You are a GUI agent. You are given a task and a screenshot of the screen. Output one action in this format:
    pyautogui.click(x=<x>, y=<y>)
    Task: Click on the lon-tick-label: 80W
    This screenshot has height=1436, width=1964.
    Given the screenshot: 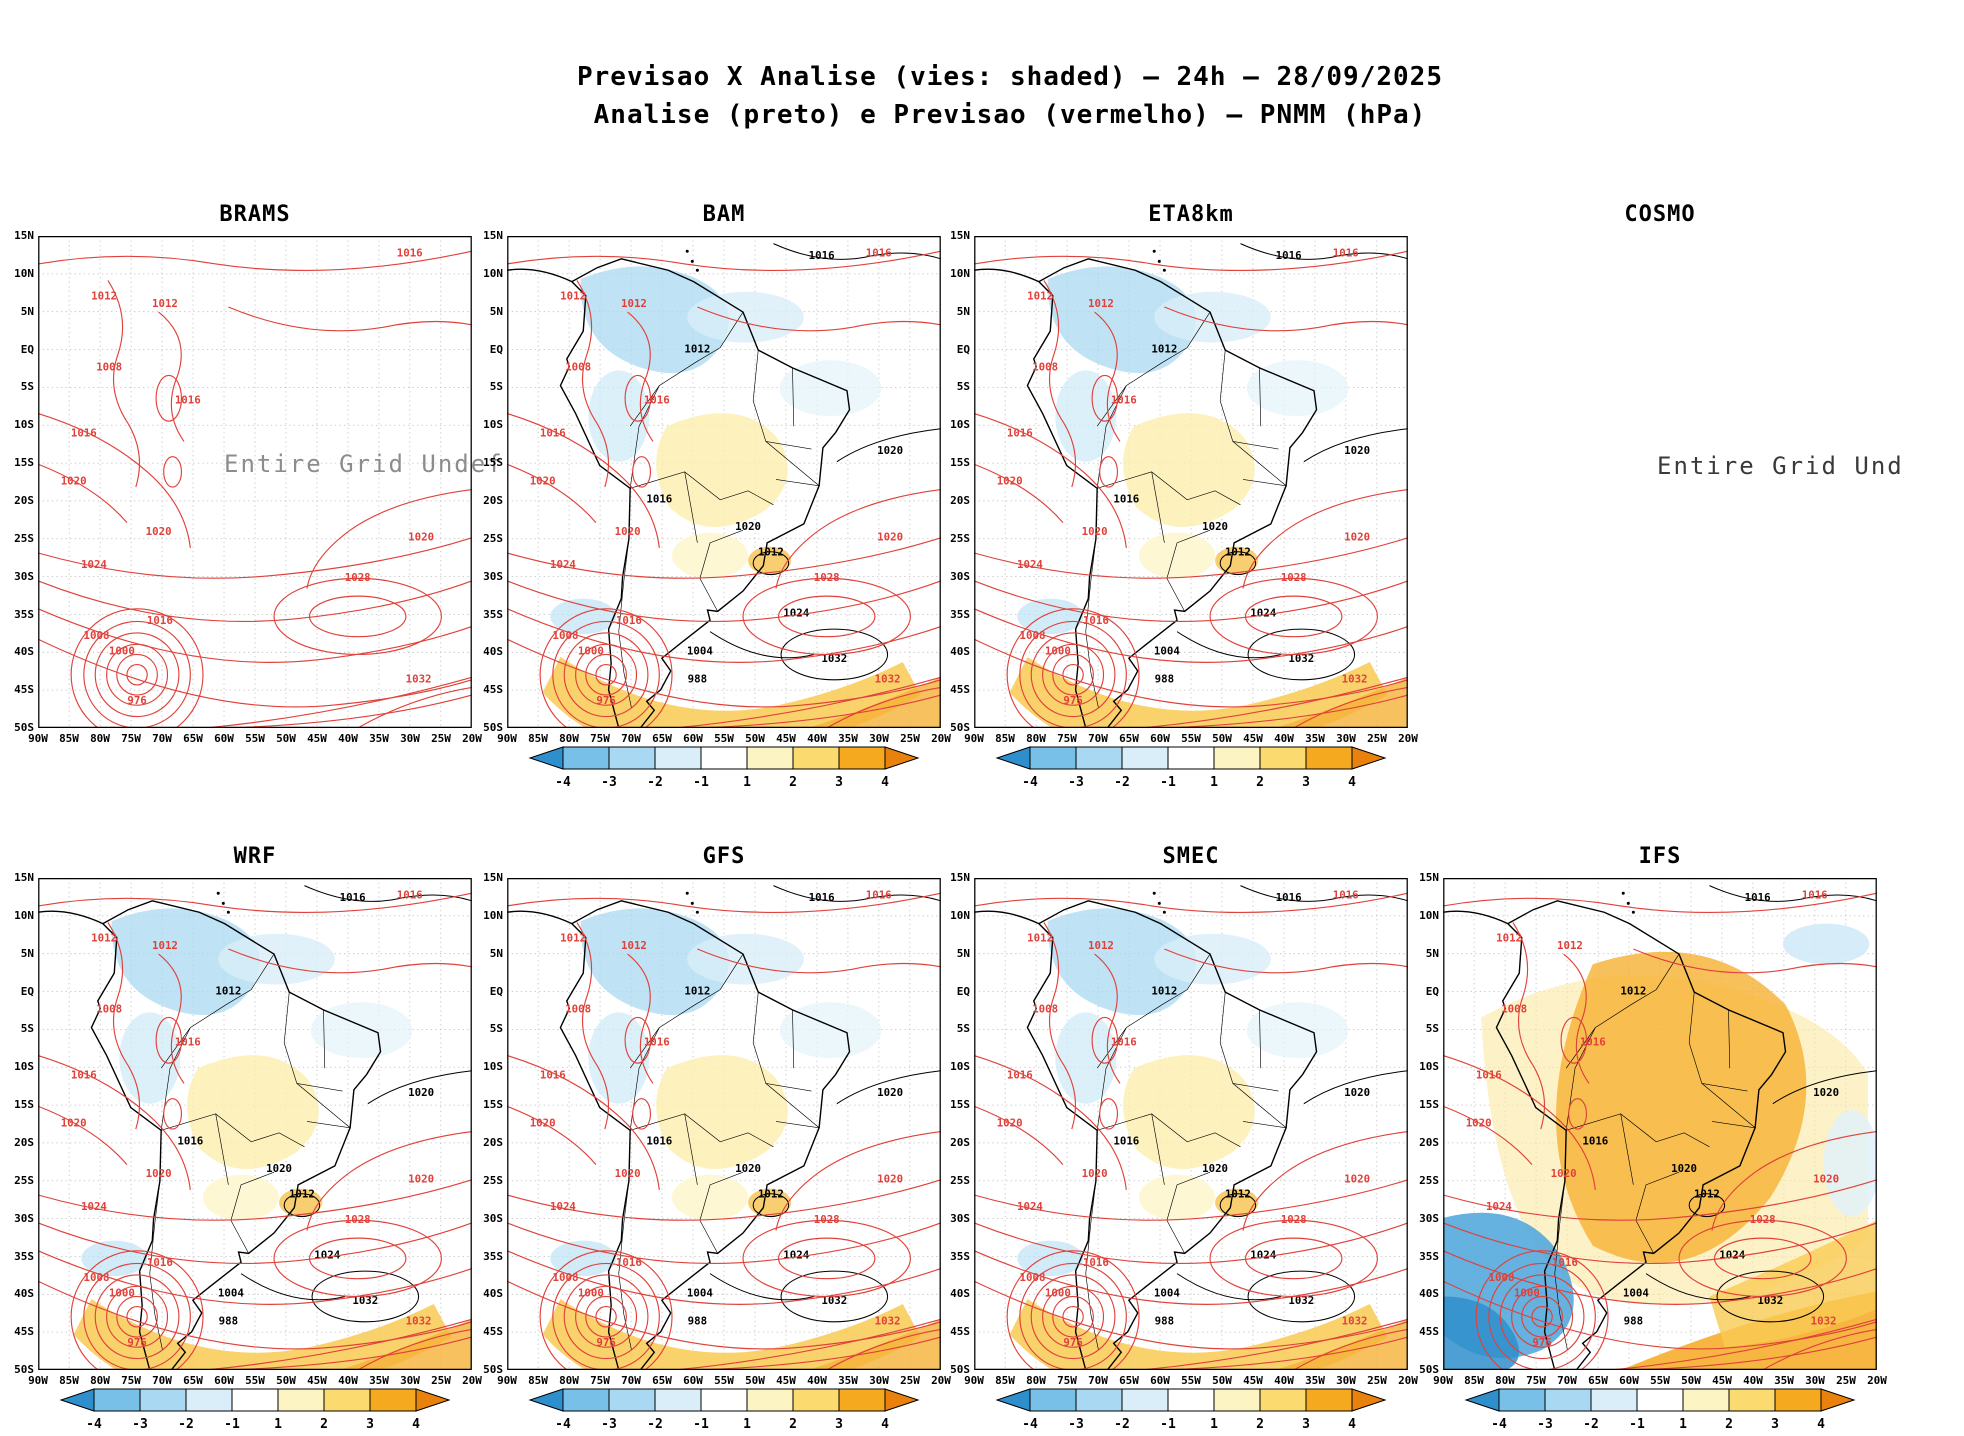 What is the action you would take?
    pyautogui.click(x=569, y=738)
    